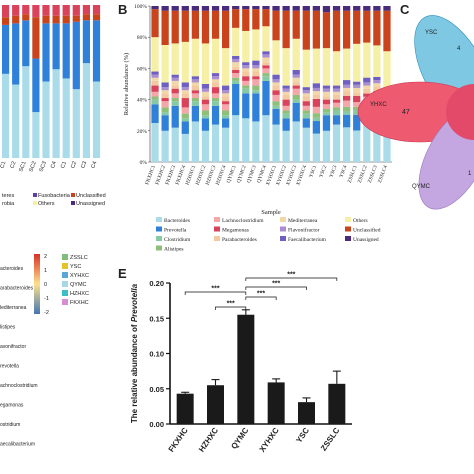 This screenshot has height=474, width=474. Describe the element at coordinates (79, 294) in the screenshot. I see `heatmap-group-label: HZHXC` at that location.